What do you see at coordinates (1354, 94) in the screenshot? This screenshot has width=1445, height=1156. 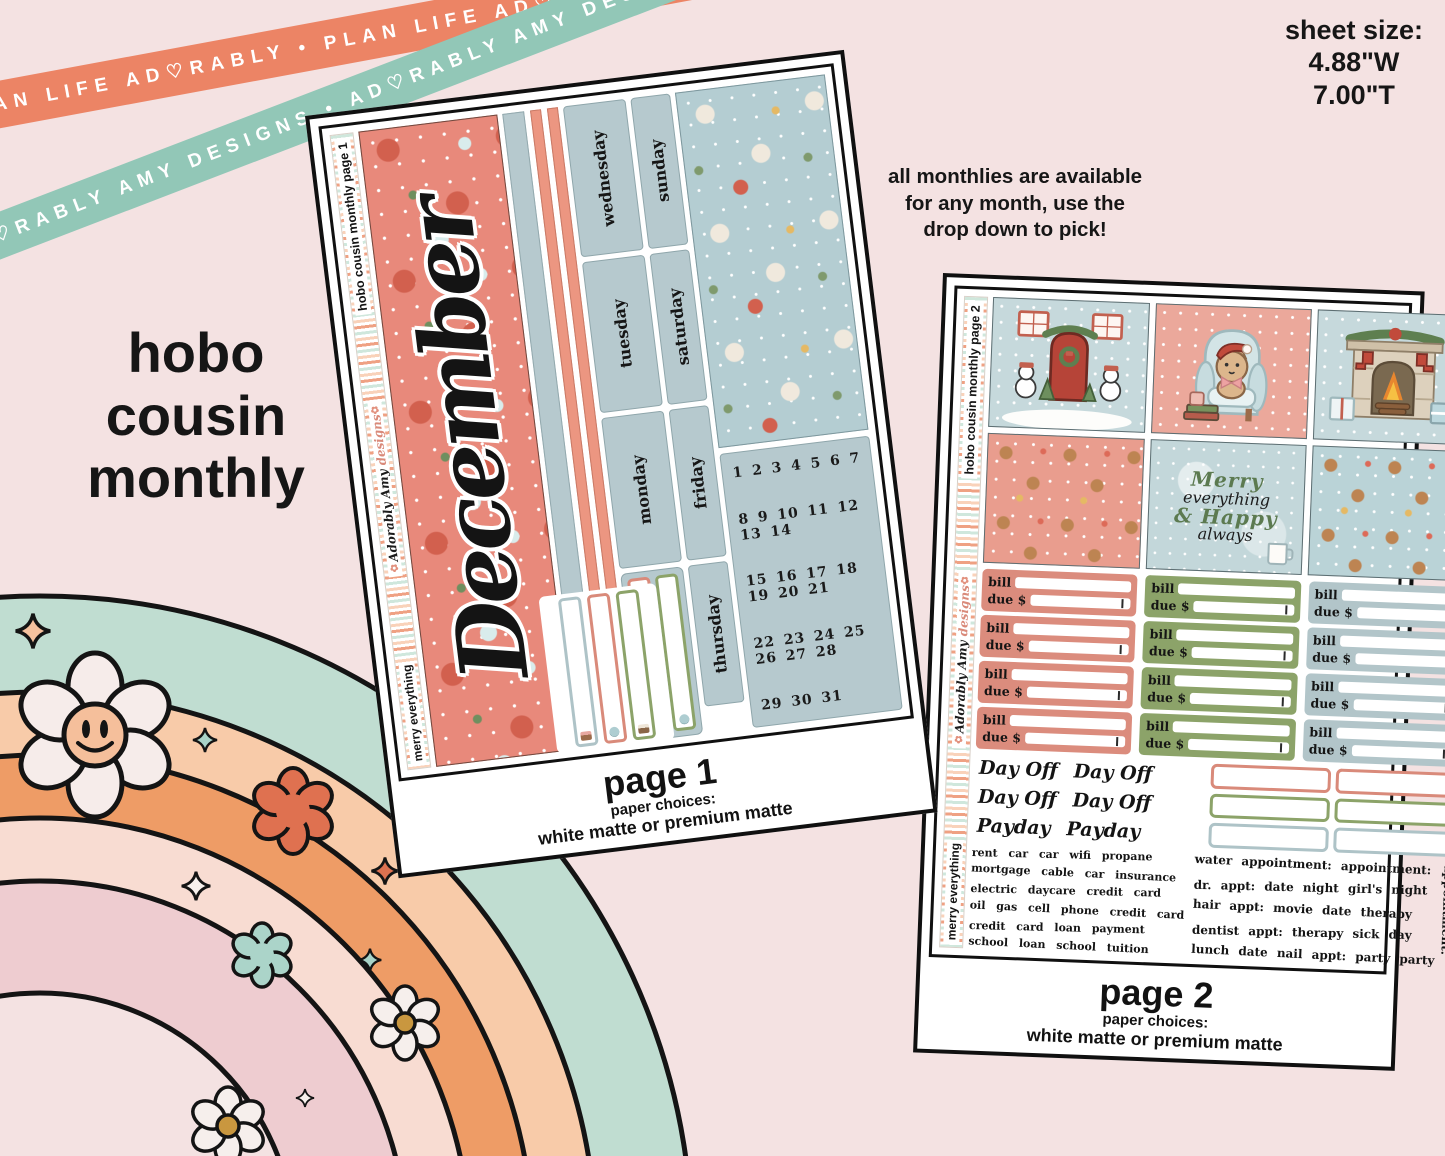 I see `sheet-size-height: 7.00"T` at bounding box center [1354, 94].